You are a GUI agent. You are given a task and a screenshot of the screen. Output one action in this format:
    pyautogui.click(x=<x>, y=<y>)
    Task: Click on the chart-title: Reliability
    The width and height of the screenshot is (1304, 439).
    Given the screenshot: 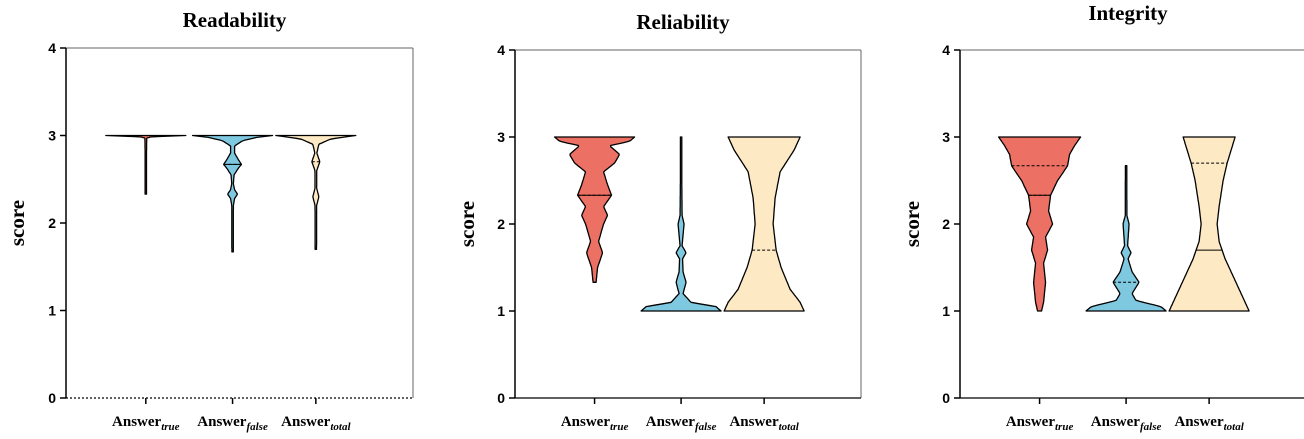 What is the action you would take?
    pyautogui.click(x=683, y=22)
    